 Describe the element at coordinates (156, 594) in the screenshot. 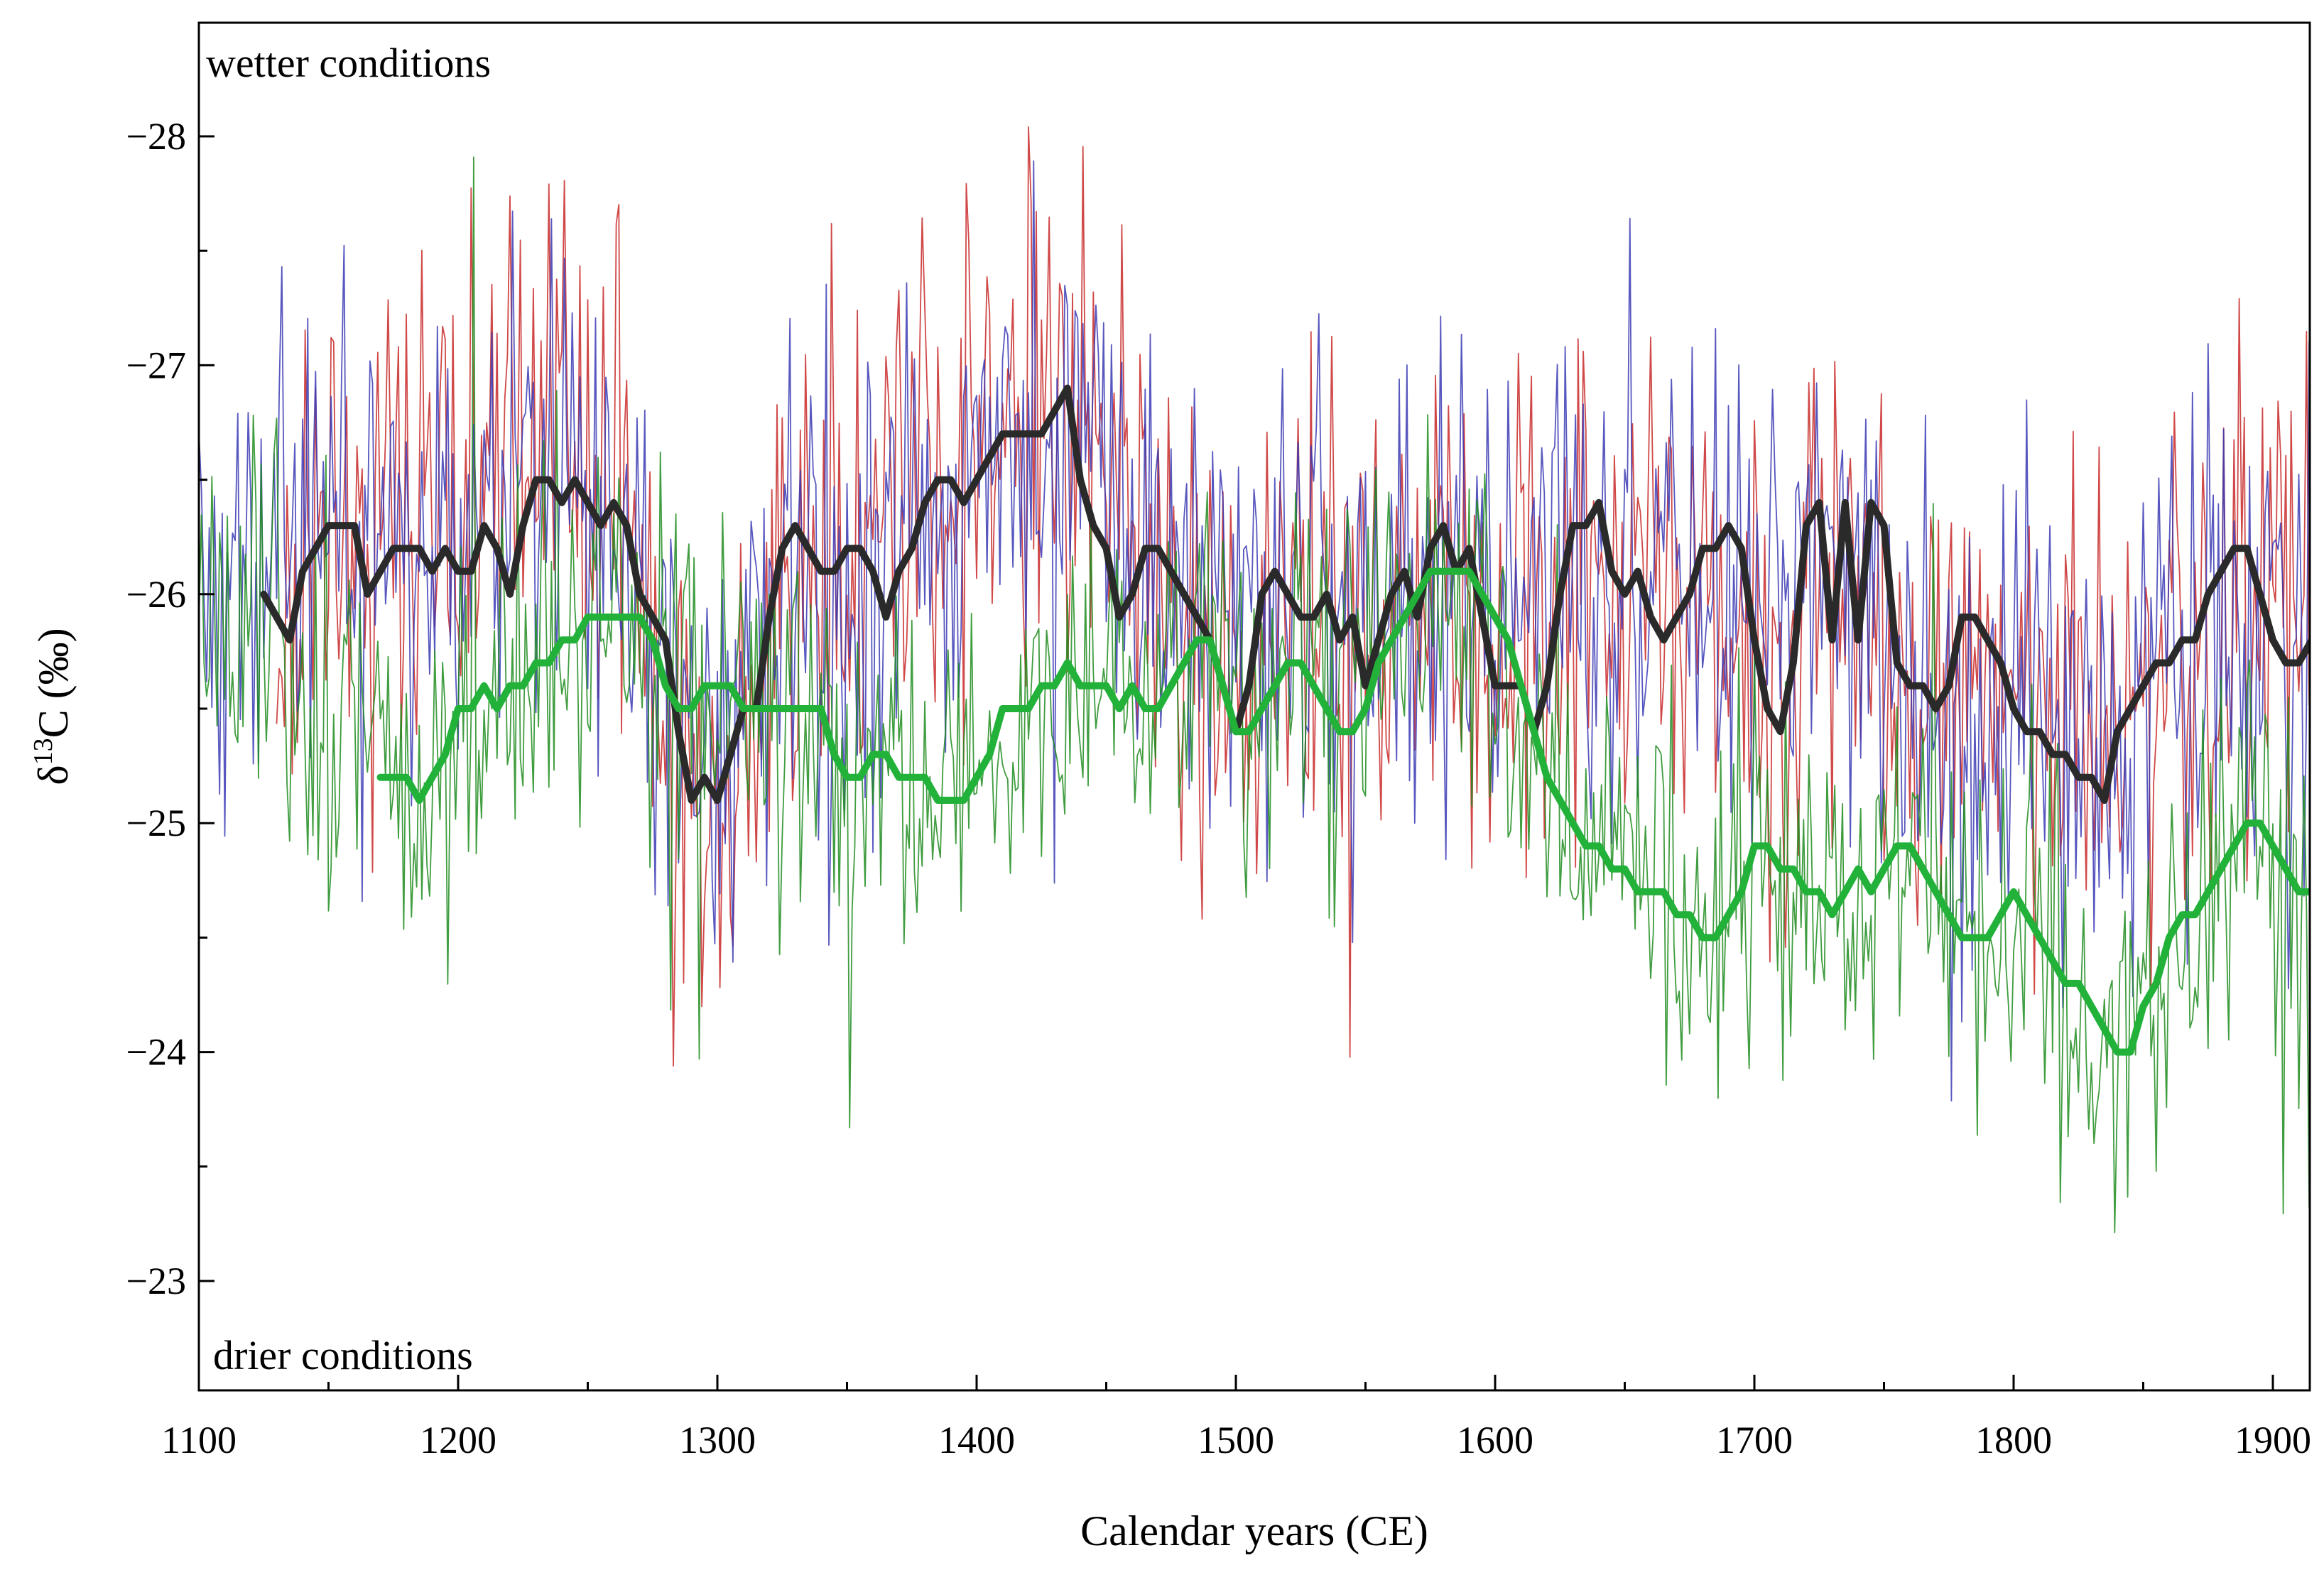

I see `y-tick-label: −26` at that location.